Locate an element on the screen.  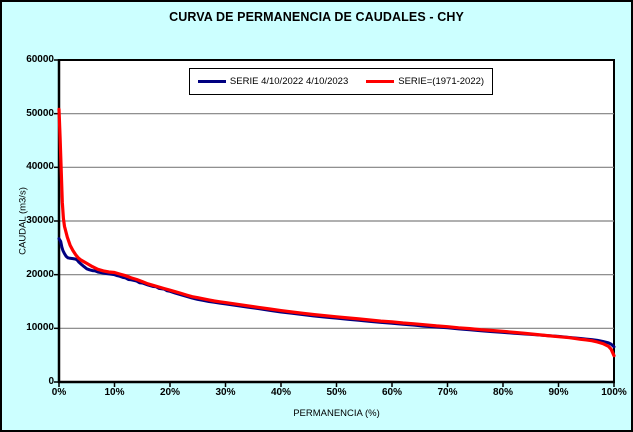
x-tick-label: 90% is located at coordinates (558, 392).